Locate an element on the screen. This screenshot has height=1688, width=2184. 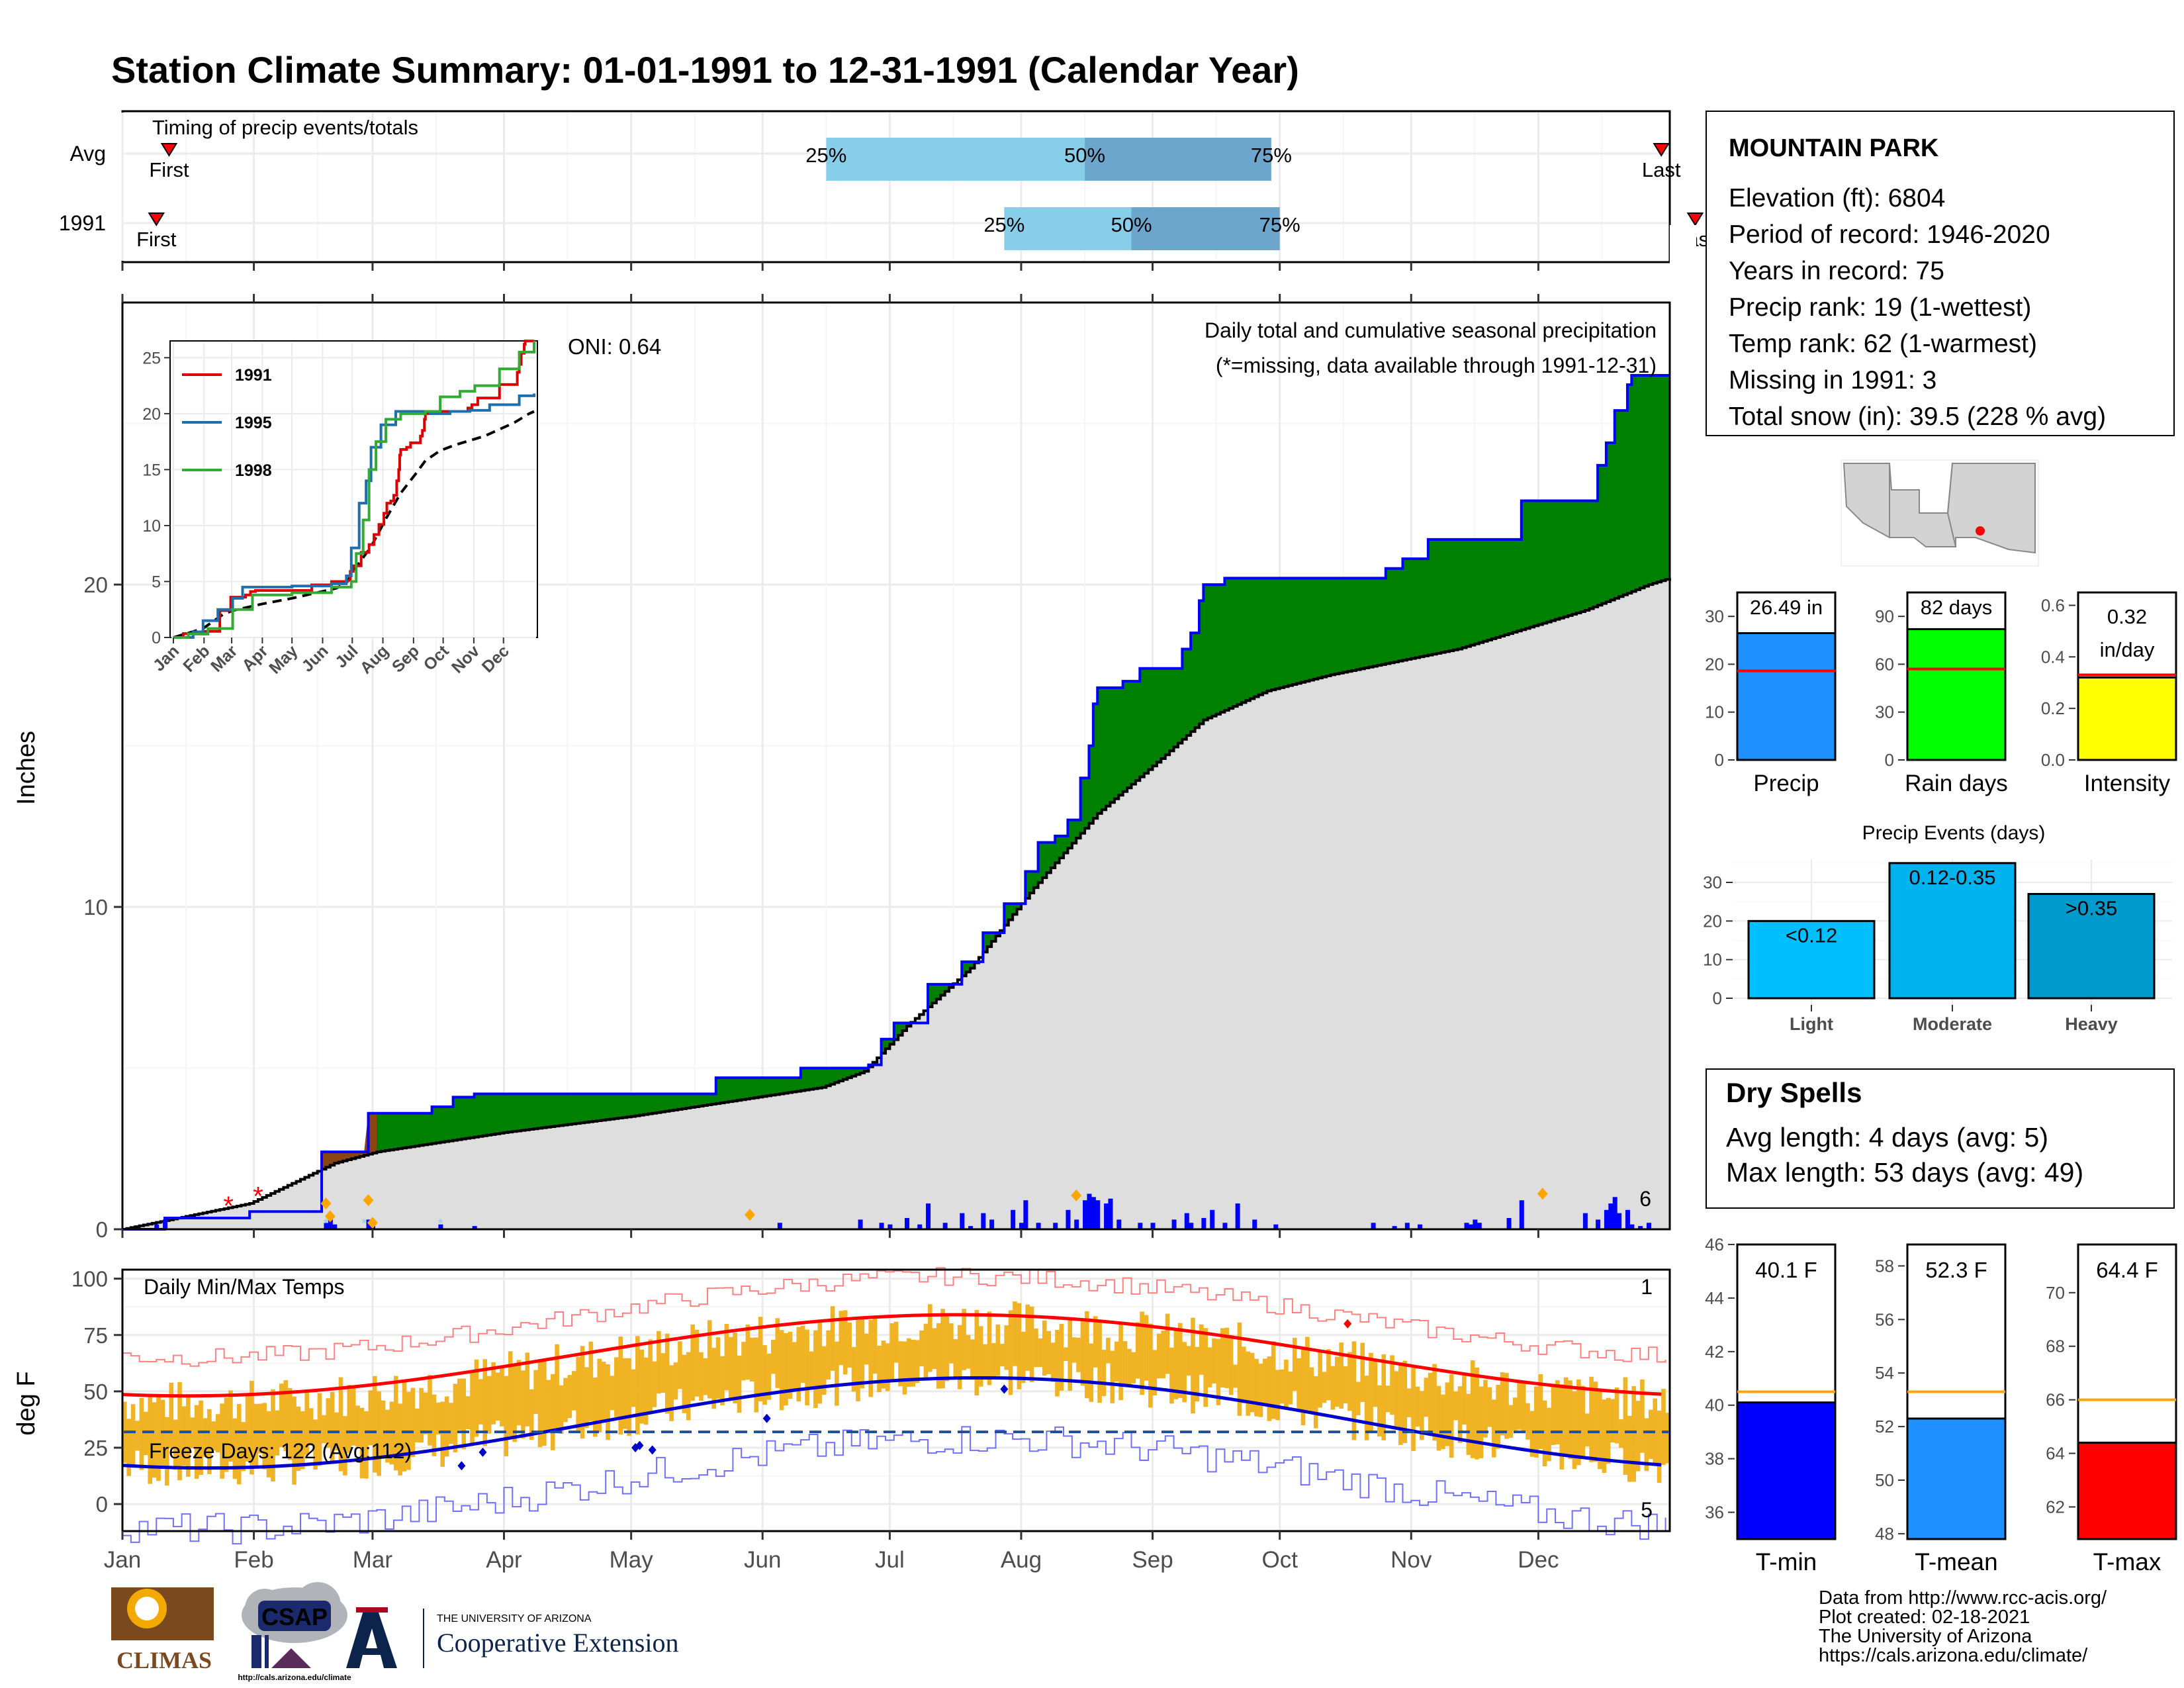
temp-bar-tick-label: 50 is located at coordinates (1885, 1480).